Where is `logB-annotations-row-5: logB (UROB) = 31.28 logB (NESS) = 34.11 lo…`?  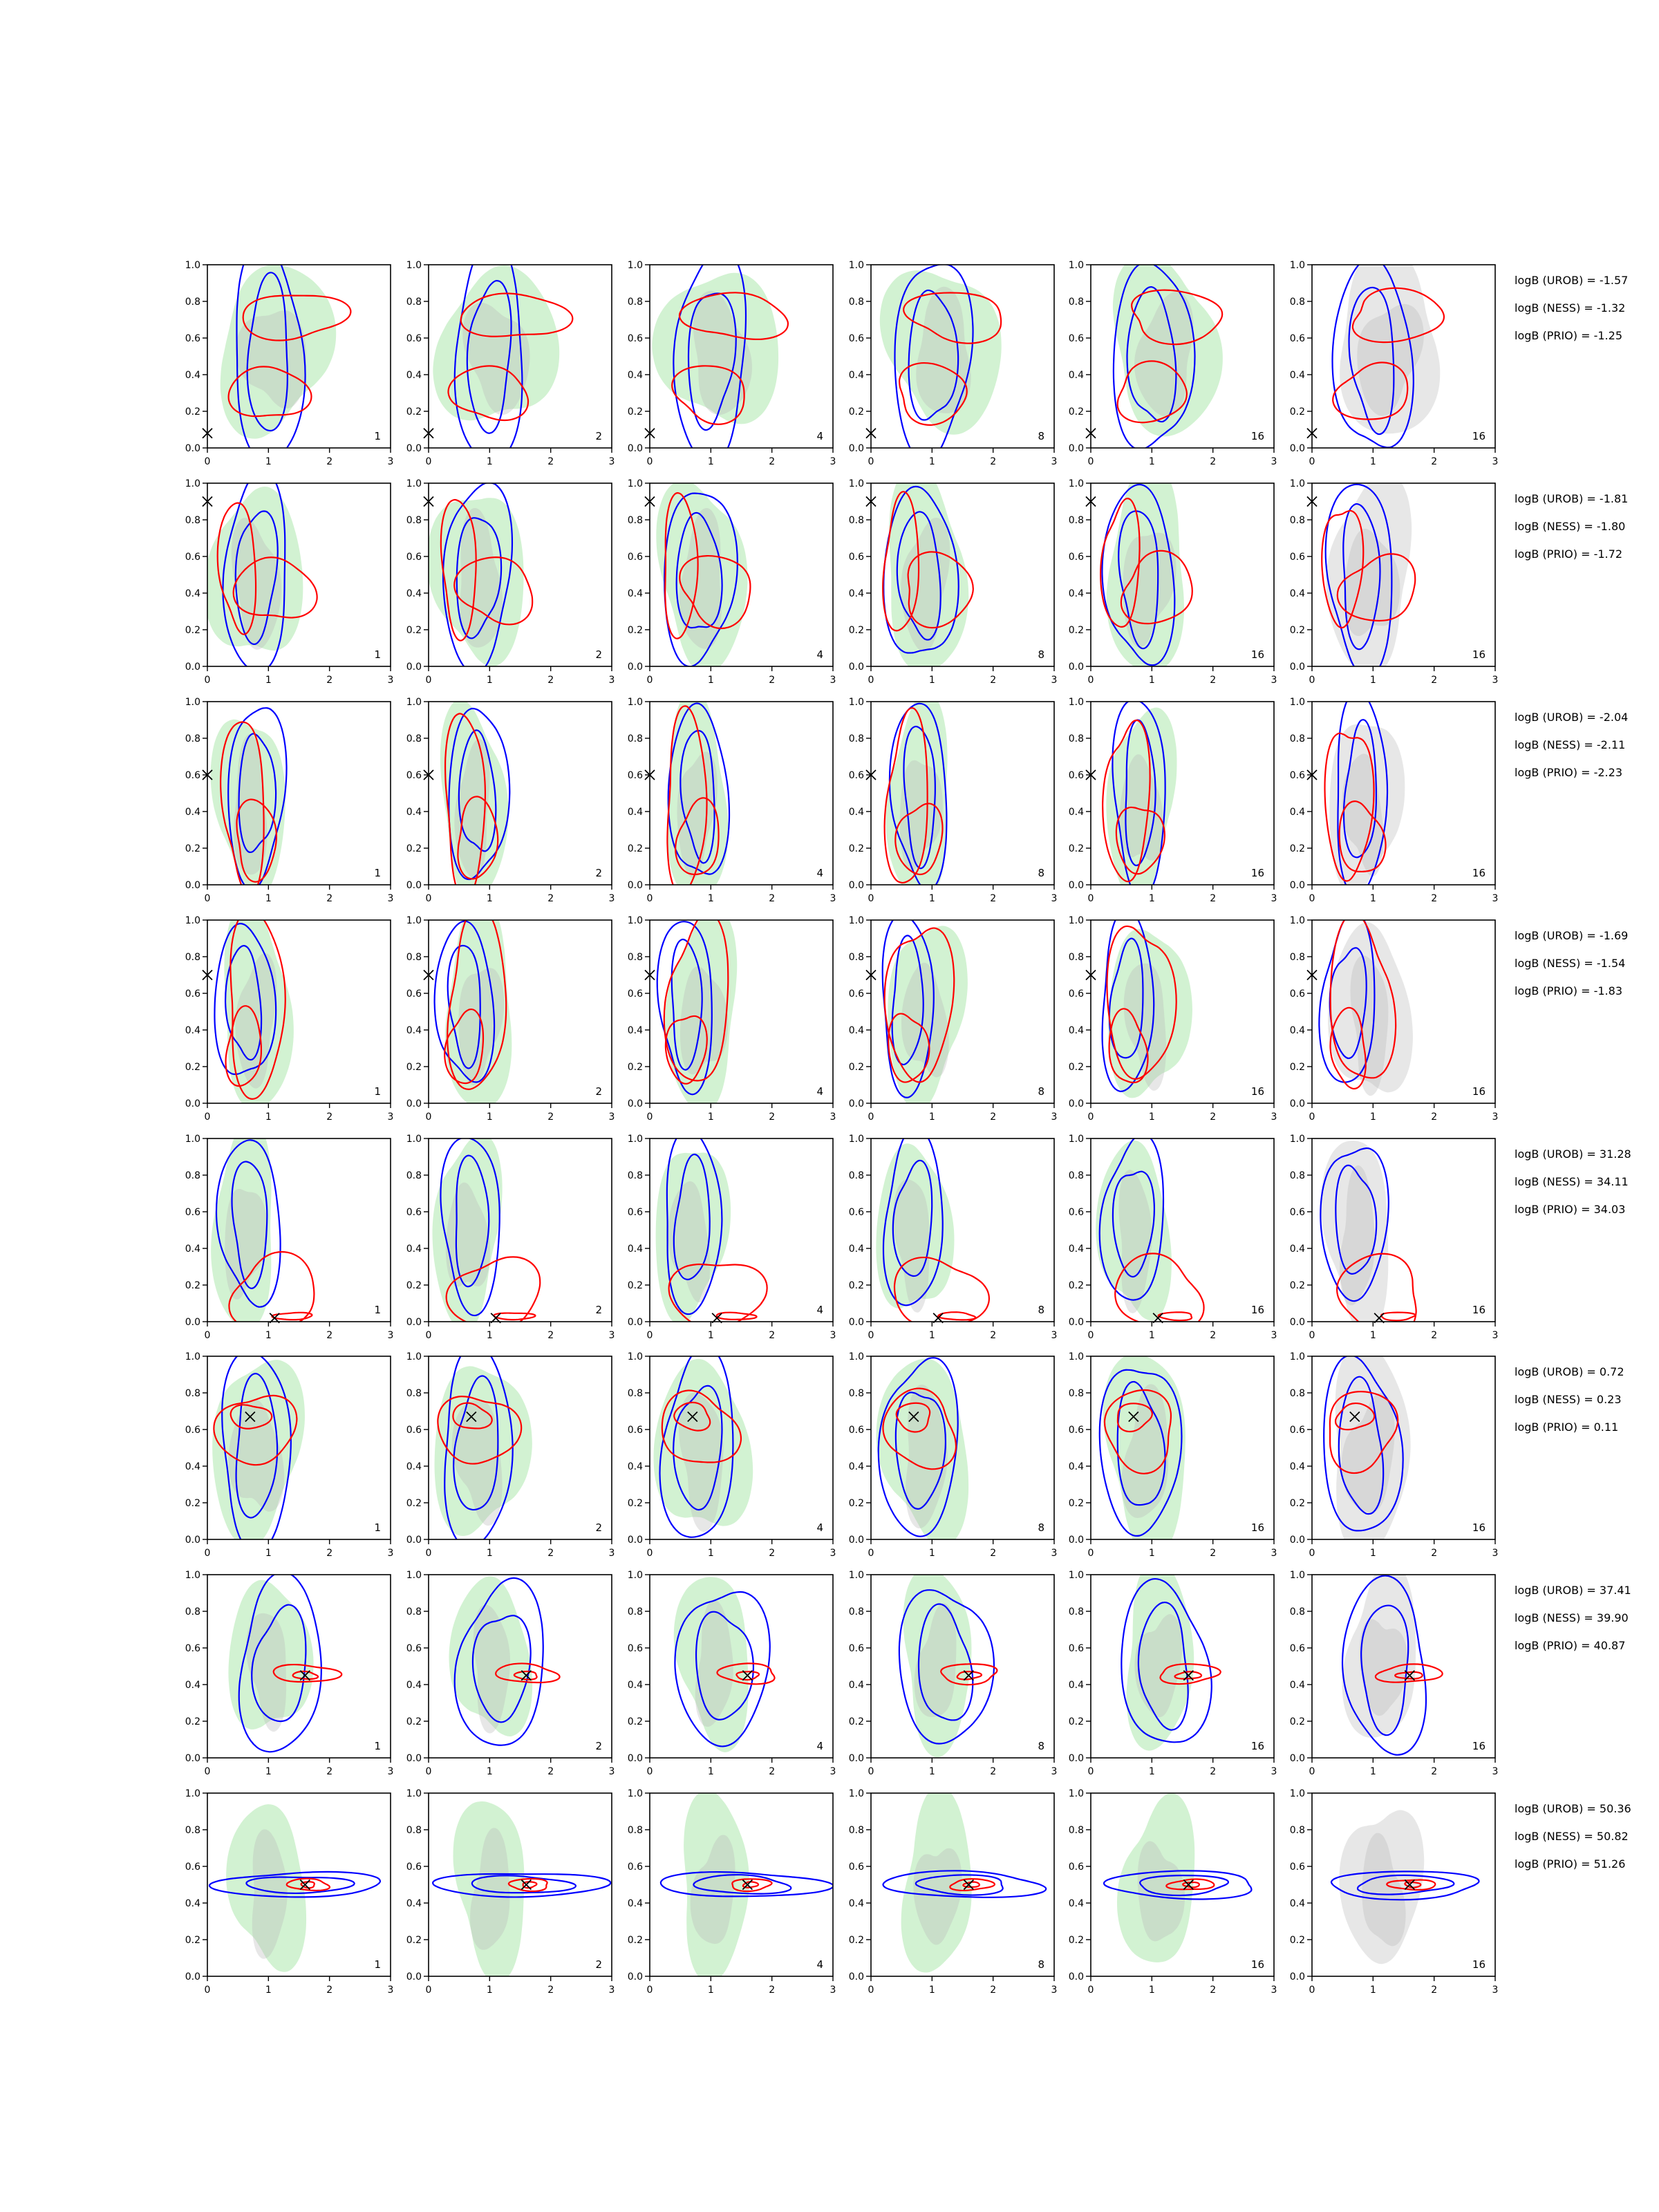 logB-annotations-row-5: logB (UROB) = 31.28 logB (NESS) = 34.11 lo… is located at coordinates (1573, 1181).